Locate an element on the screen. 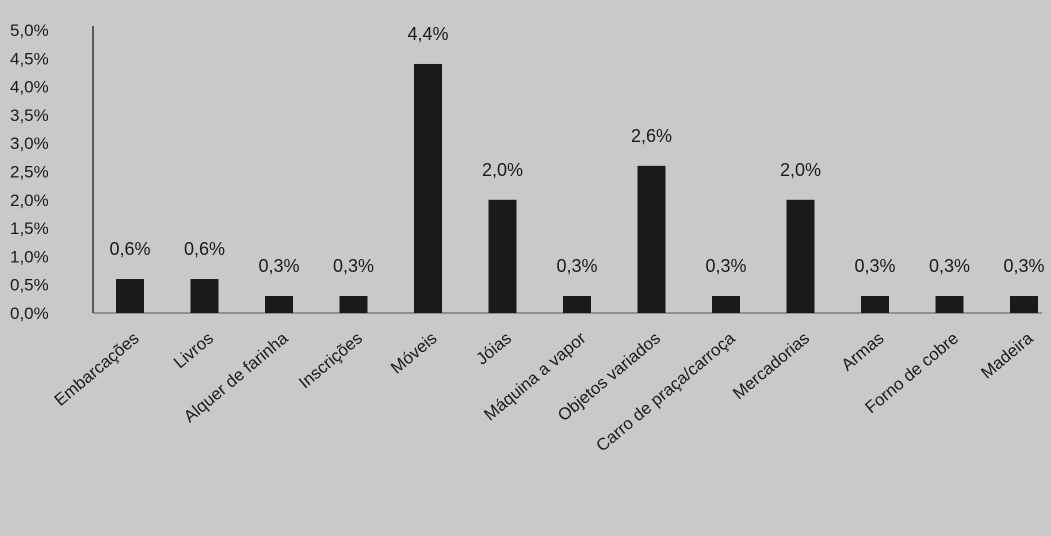  y-tick-label: 2,5% is located at coordinates (29, 172).